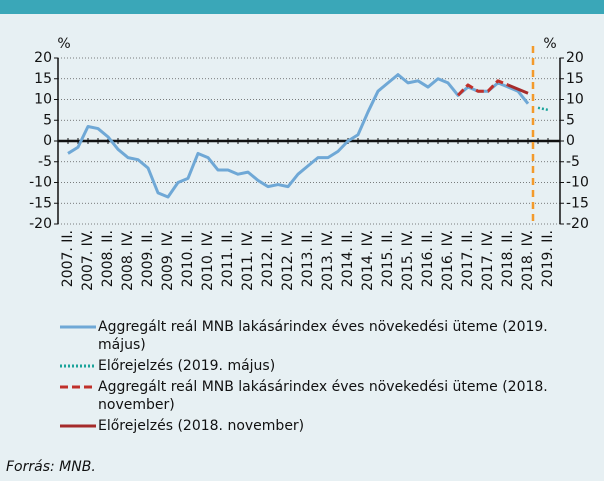 Image resolution: width=604 pixels, height=481 pixels. What do you see at coordinates (201, 426) in the screenshot?
I see `legend-label: Előrejelzés (2018. november)` at bounding box center [201, 426].